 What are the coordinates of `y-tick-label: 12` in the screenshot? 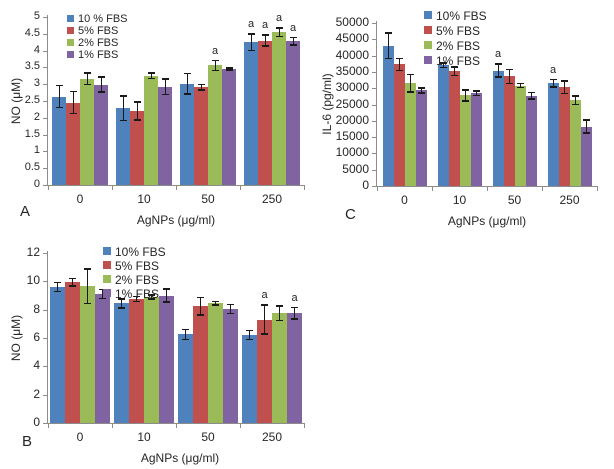 It's located at (33, 252).